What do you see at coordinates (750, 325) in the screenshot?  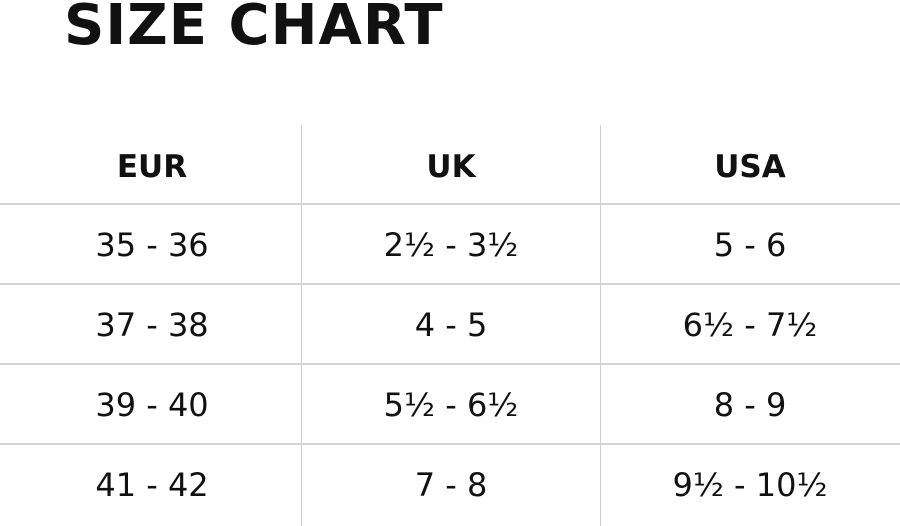 I see `table-cell: 6½ - 7½` at bounding box center [750, 325].